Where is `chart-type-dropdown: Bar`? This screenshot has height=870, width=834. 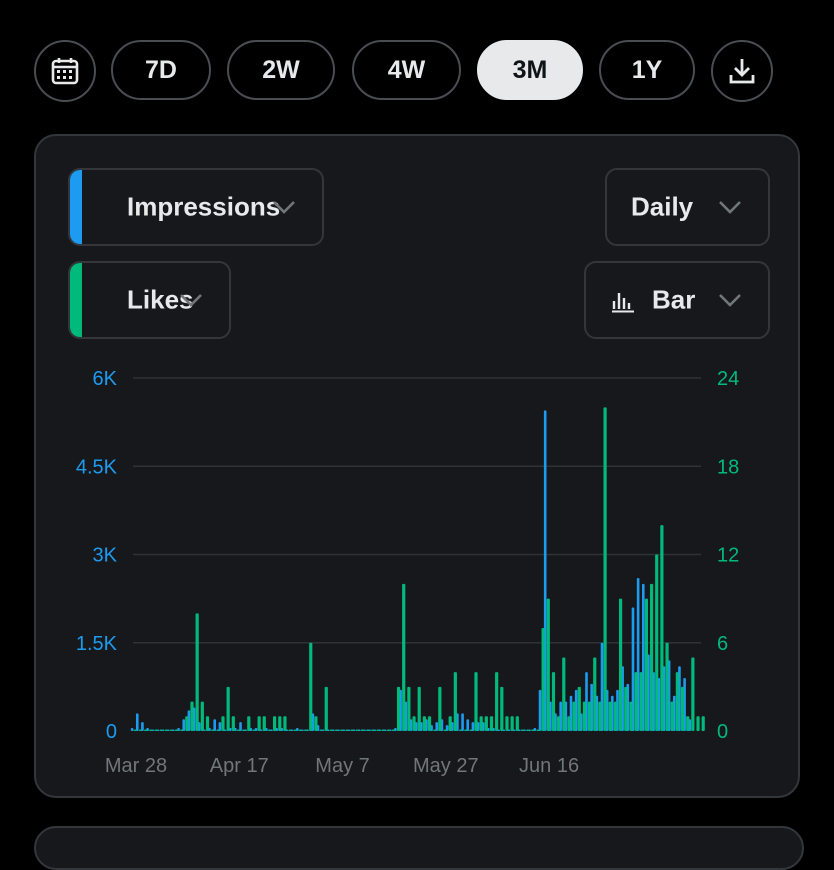
chart-type-dropdown: Bar is located at coordinates (677, 300).